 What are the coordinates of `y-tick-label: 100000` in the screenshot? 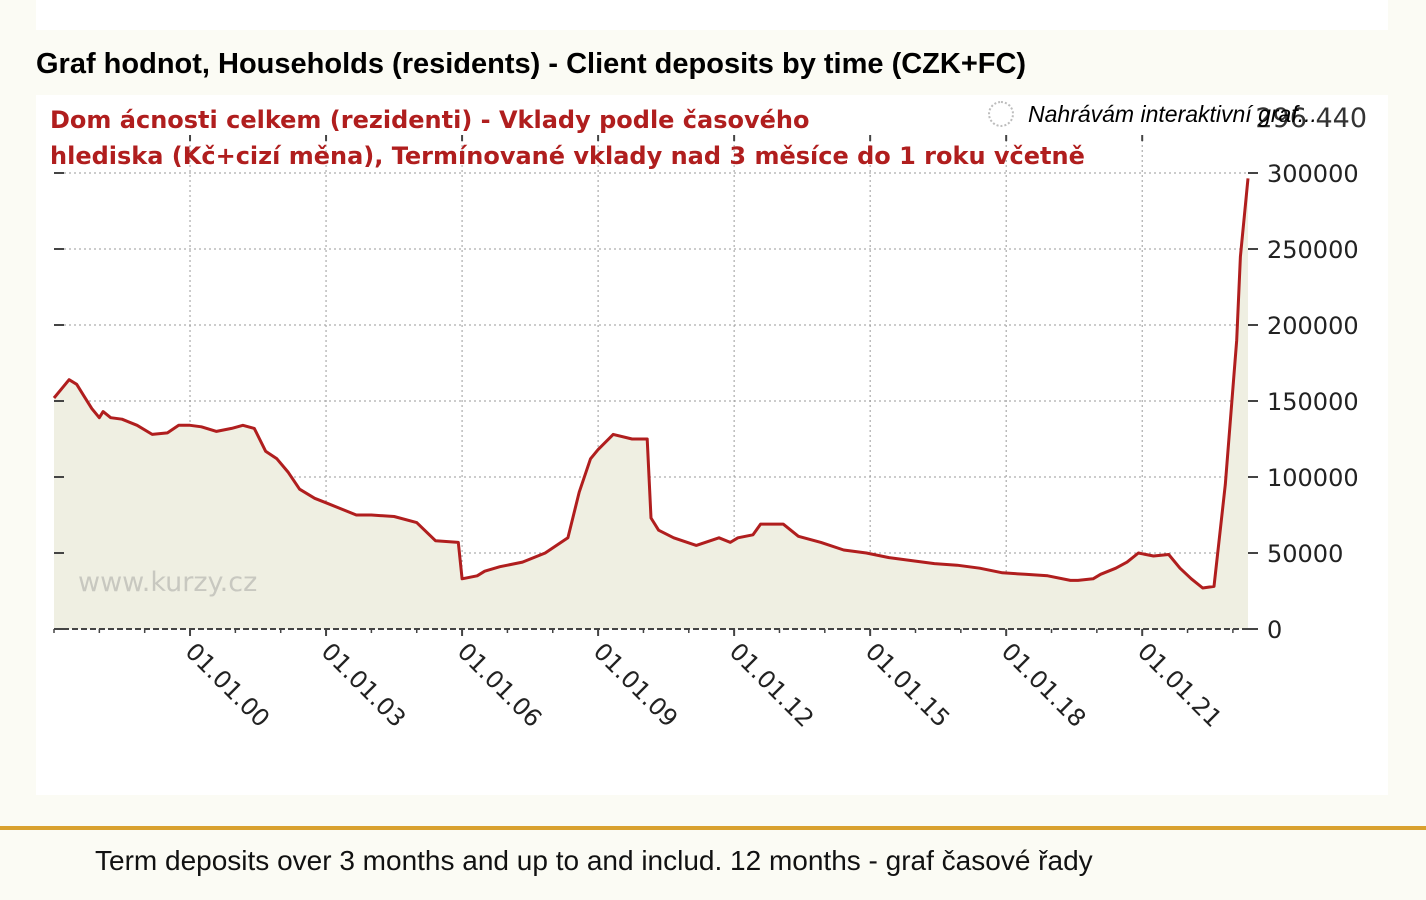 It's located at (1313, 478).